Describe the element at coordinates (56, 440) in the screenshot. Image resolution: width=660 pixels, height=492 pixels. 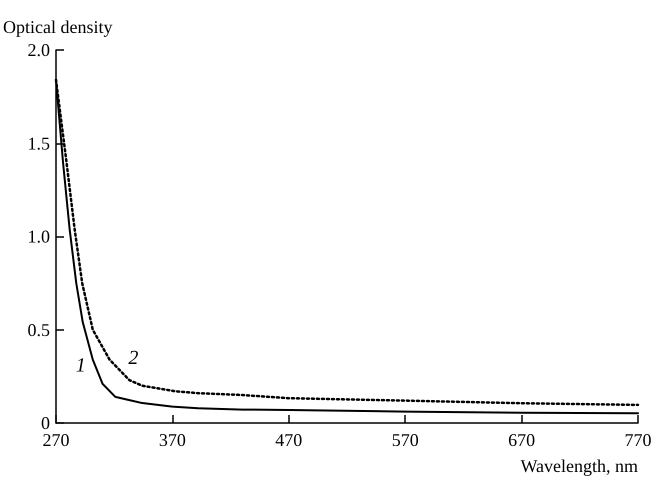
I see `x-tick-label: 270` at that location.